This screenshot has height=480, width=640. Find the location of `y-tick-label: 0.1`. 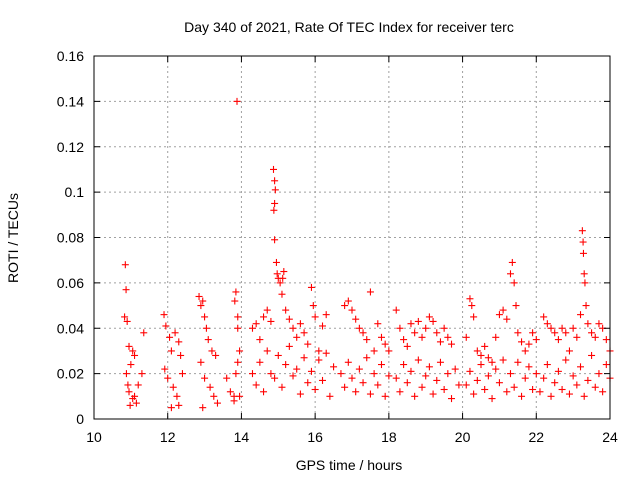

y-tick-label: 0.1 is located at coordinates (75, 192).